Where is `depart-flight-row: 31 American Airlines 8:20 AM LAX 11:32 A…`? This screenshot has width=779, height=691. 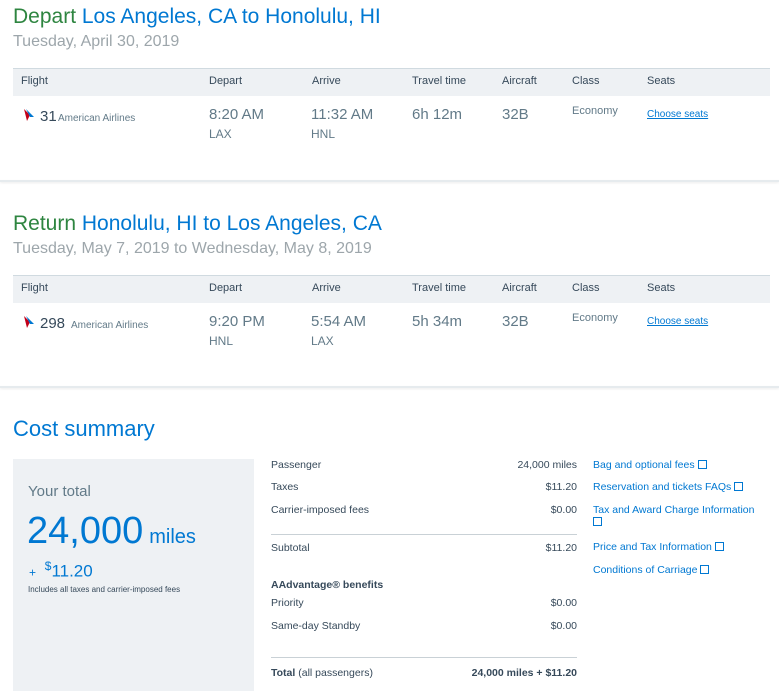
depart-flight-row: 31 American Airlines 8:20 AM LAX 11:32 A… is located at coordinates (391, 130).